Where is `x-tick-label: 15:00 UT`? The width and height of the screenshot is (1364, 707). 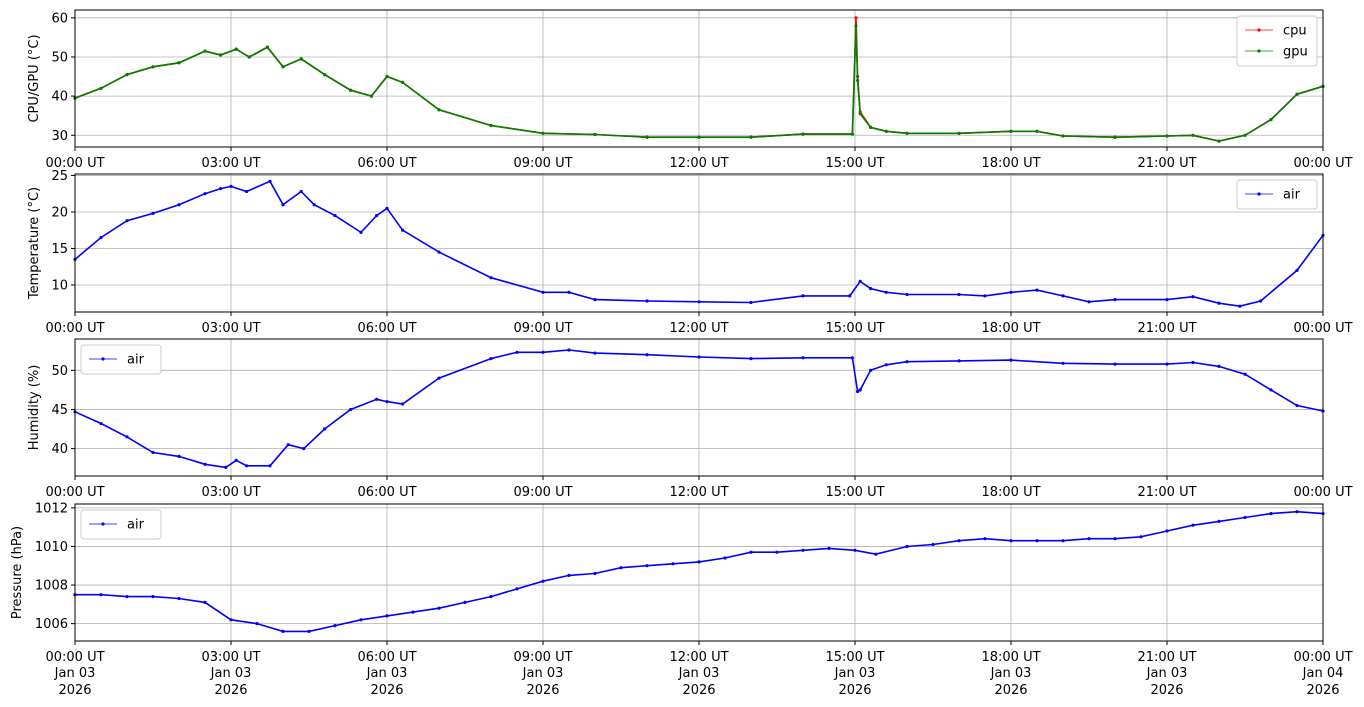 x-tick-label: 15:00 UT is located at coordinates (854, 657).